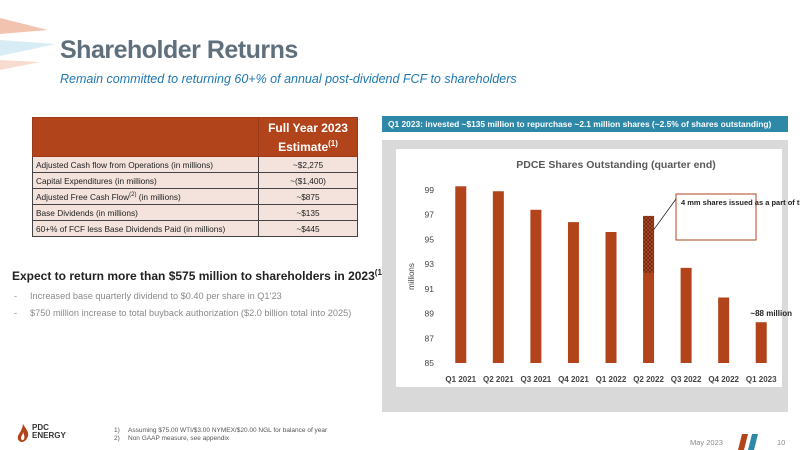  What do you see at coordinates (686, 379) in the screenshot?
I see `x-tick-label: Q3 2022` at bounding box center [686, 379].